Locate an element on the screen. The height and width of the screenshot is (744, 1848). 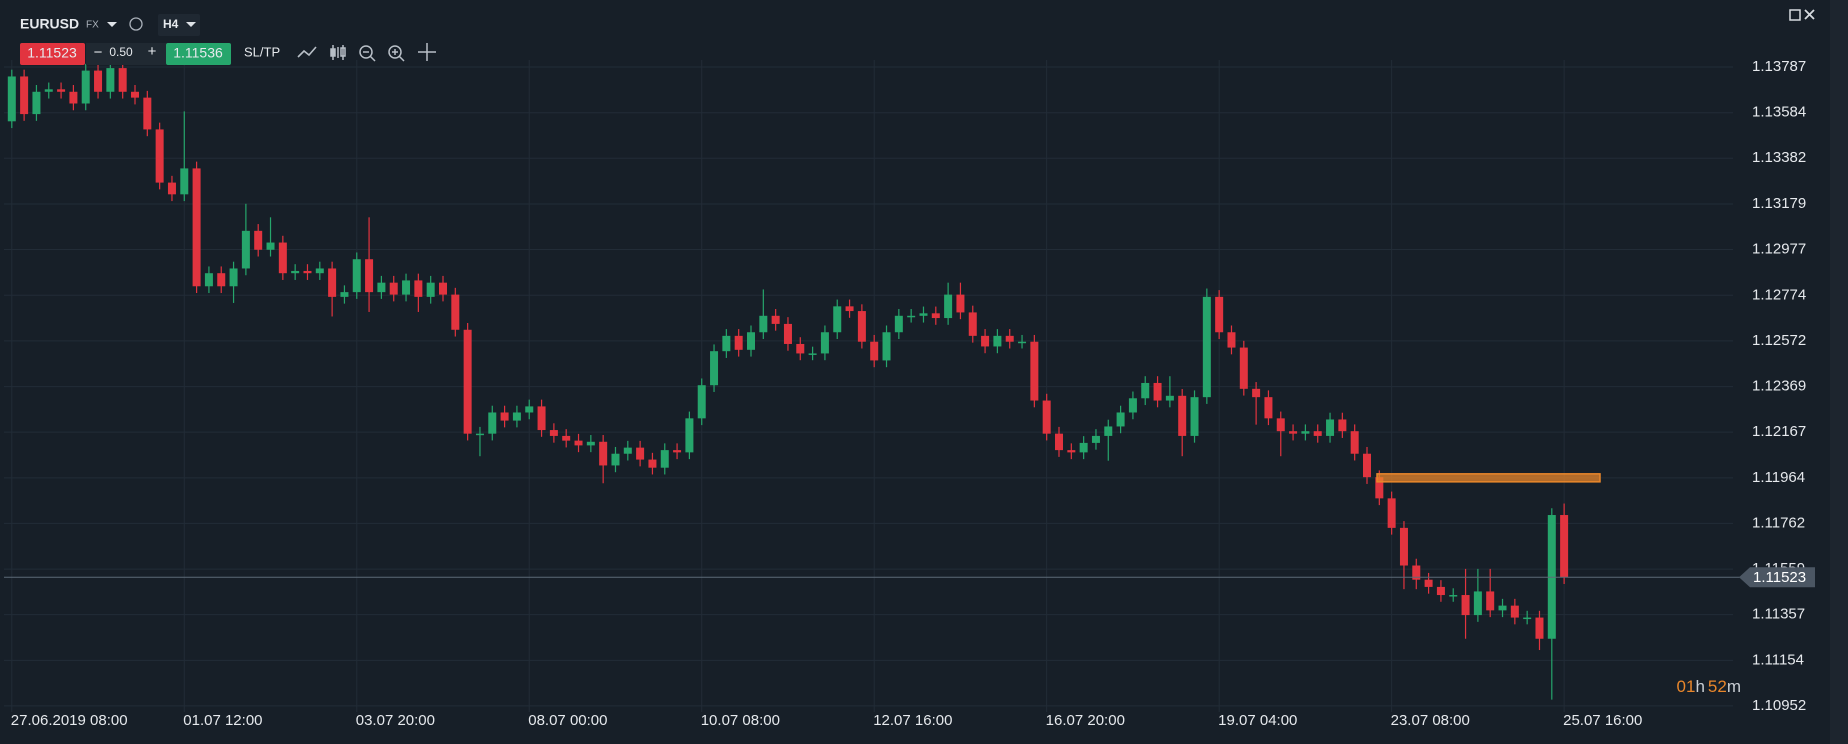
ask: 1.11536 is located at coordinates (198, 53).